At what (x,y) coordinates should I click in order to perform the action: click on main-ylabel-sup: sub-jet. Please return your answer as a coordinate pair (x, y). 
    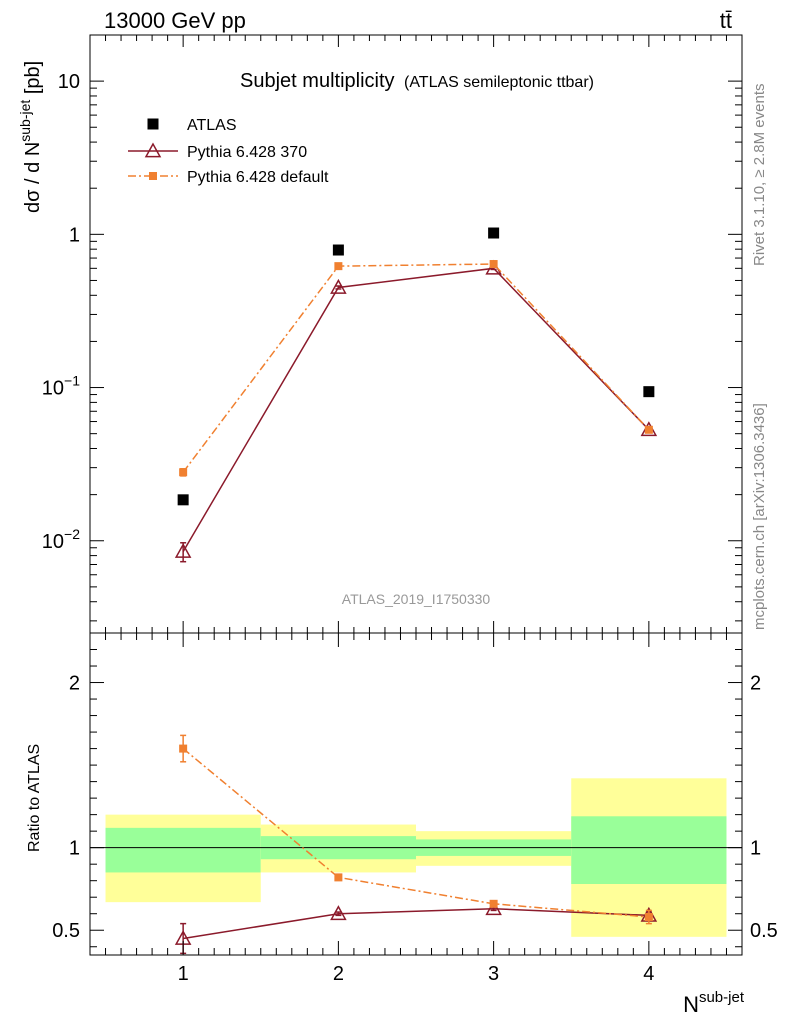
    Looking at the image, I should click on (25, 121).